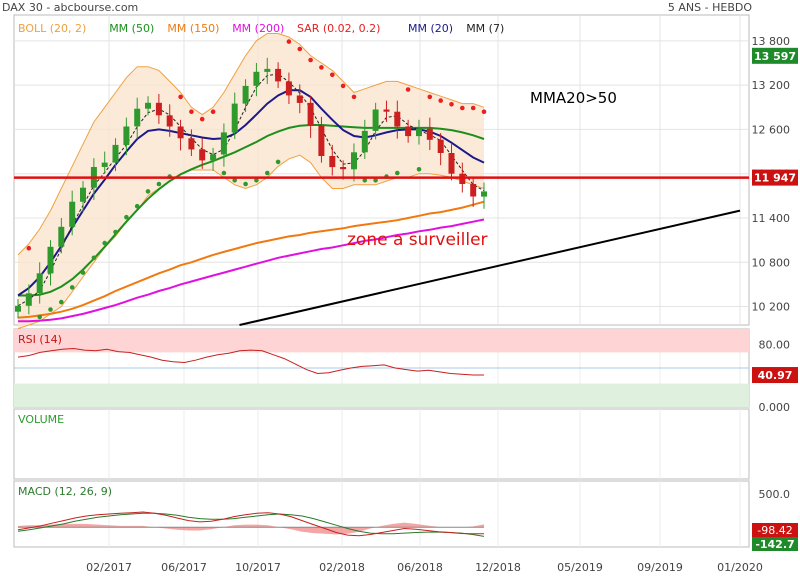 Image resolution: width=800 pixels, height=580 pixels. Describe the element at coordinates (381, 395) in the screenshot. I see `rsi-oversold-band` at that location.